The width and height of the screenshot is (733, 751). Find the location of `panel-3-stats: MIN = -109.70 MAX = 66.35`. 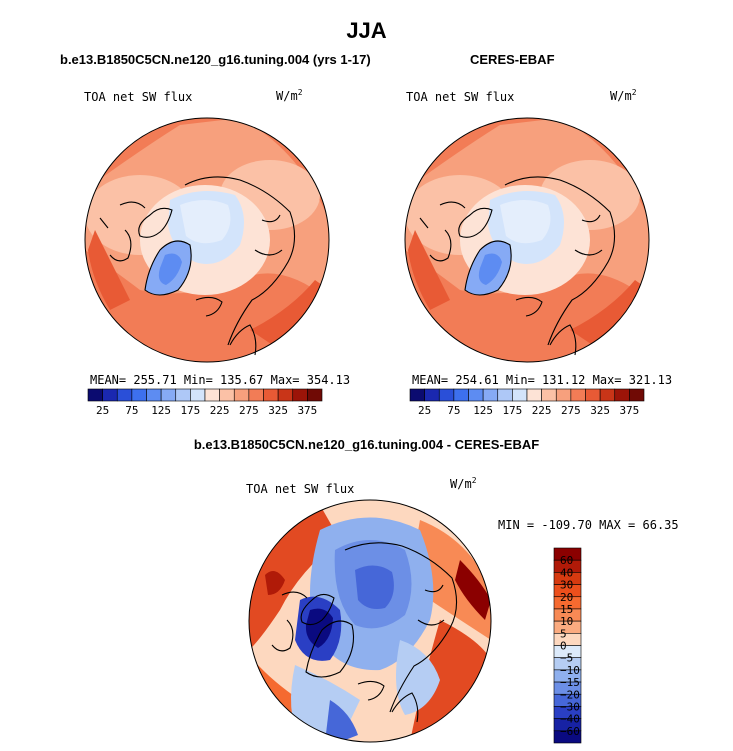

panel-3-stats: MIN = -109.70 MAX = 66.35 is located at coordinates (588, 525).